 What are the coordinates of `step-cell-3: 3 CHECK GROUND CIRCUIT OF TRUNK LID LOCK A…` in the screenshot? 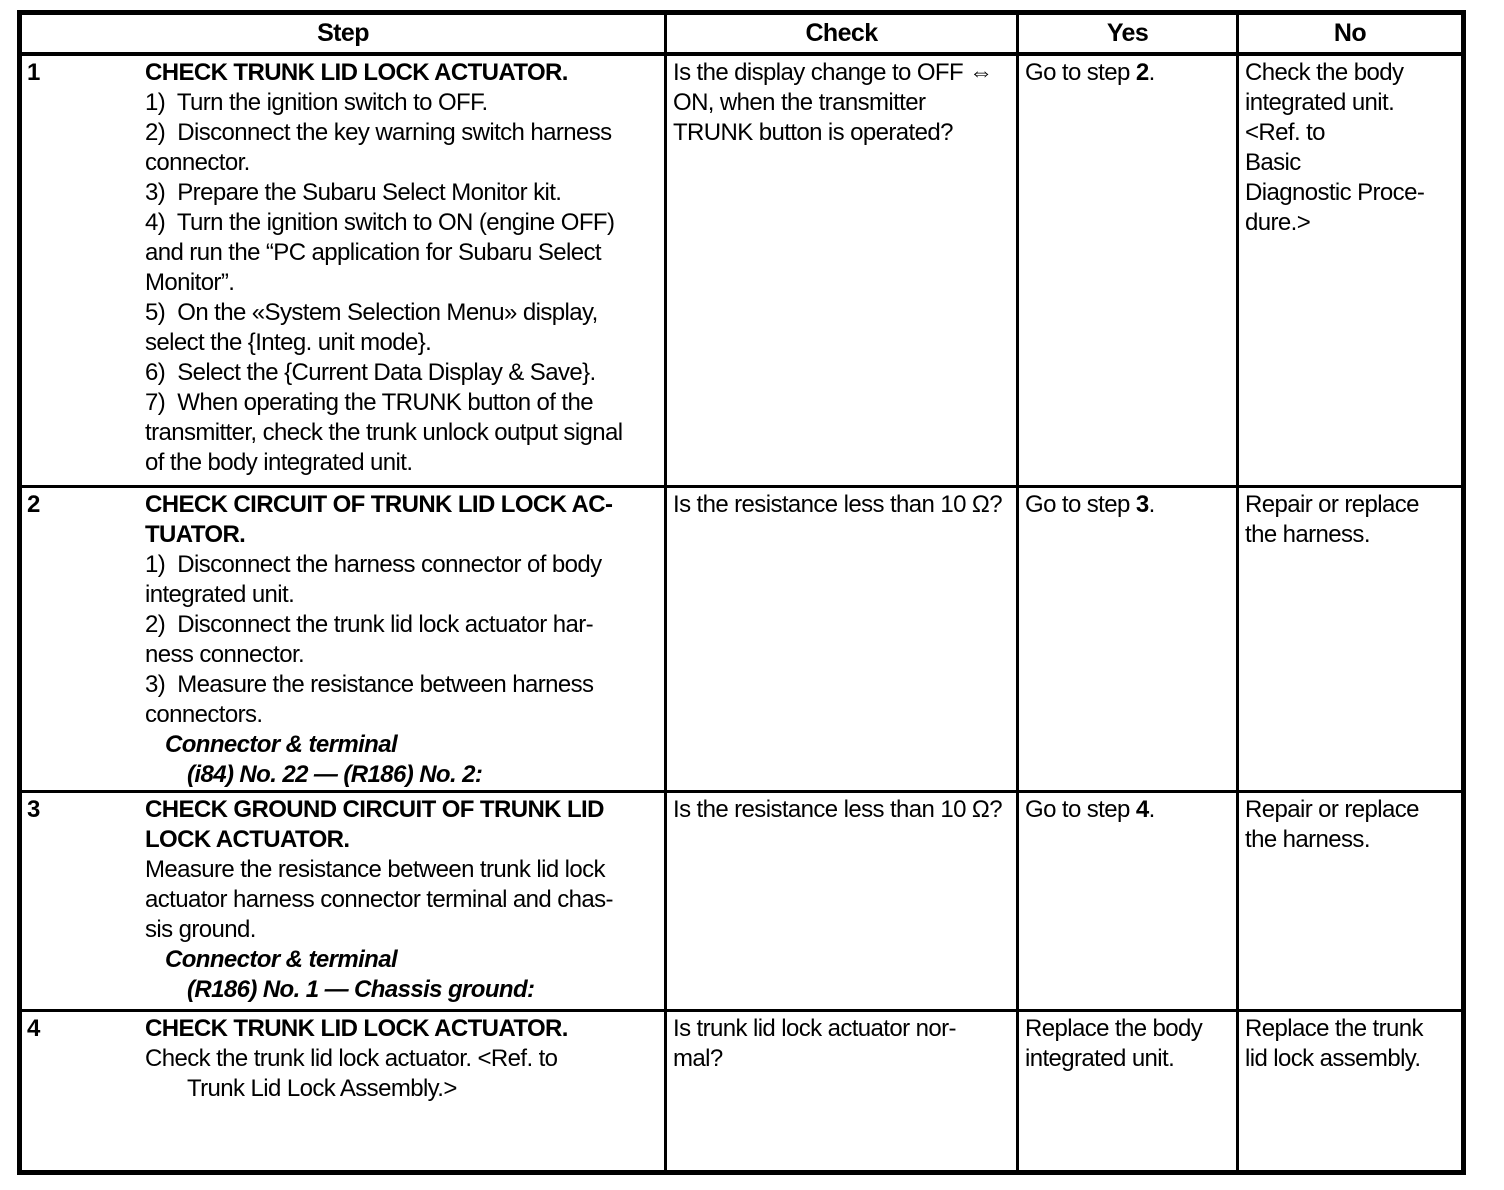 It's located at (344, 902).